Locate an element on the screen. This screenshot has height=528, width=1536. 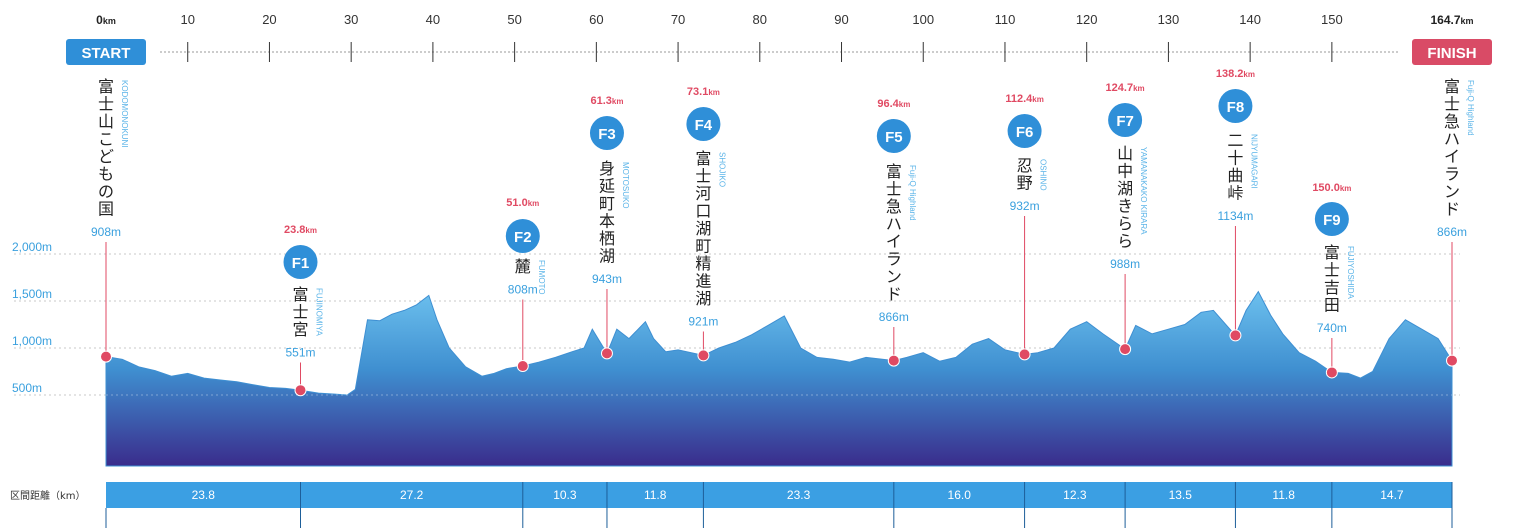
waypoint-name-char: 峠 is located at coordinates (1235, 193).